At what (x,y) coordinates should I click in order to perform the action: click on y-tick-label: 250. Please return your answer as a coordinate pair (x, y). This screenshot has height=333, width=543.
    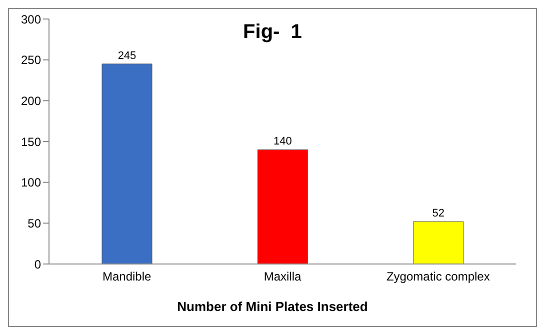
    Looking at the image, I should click on (31, 60).